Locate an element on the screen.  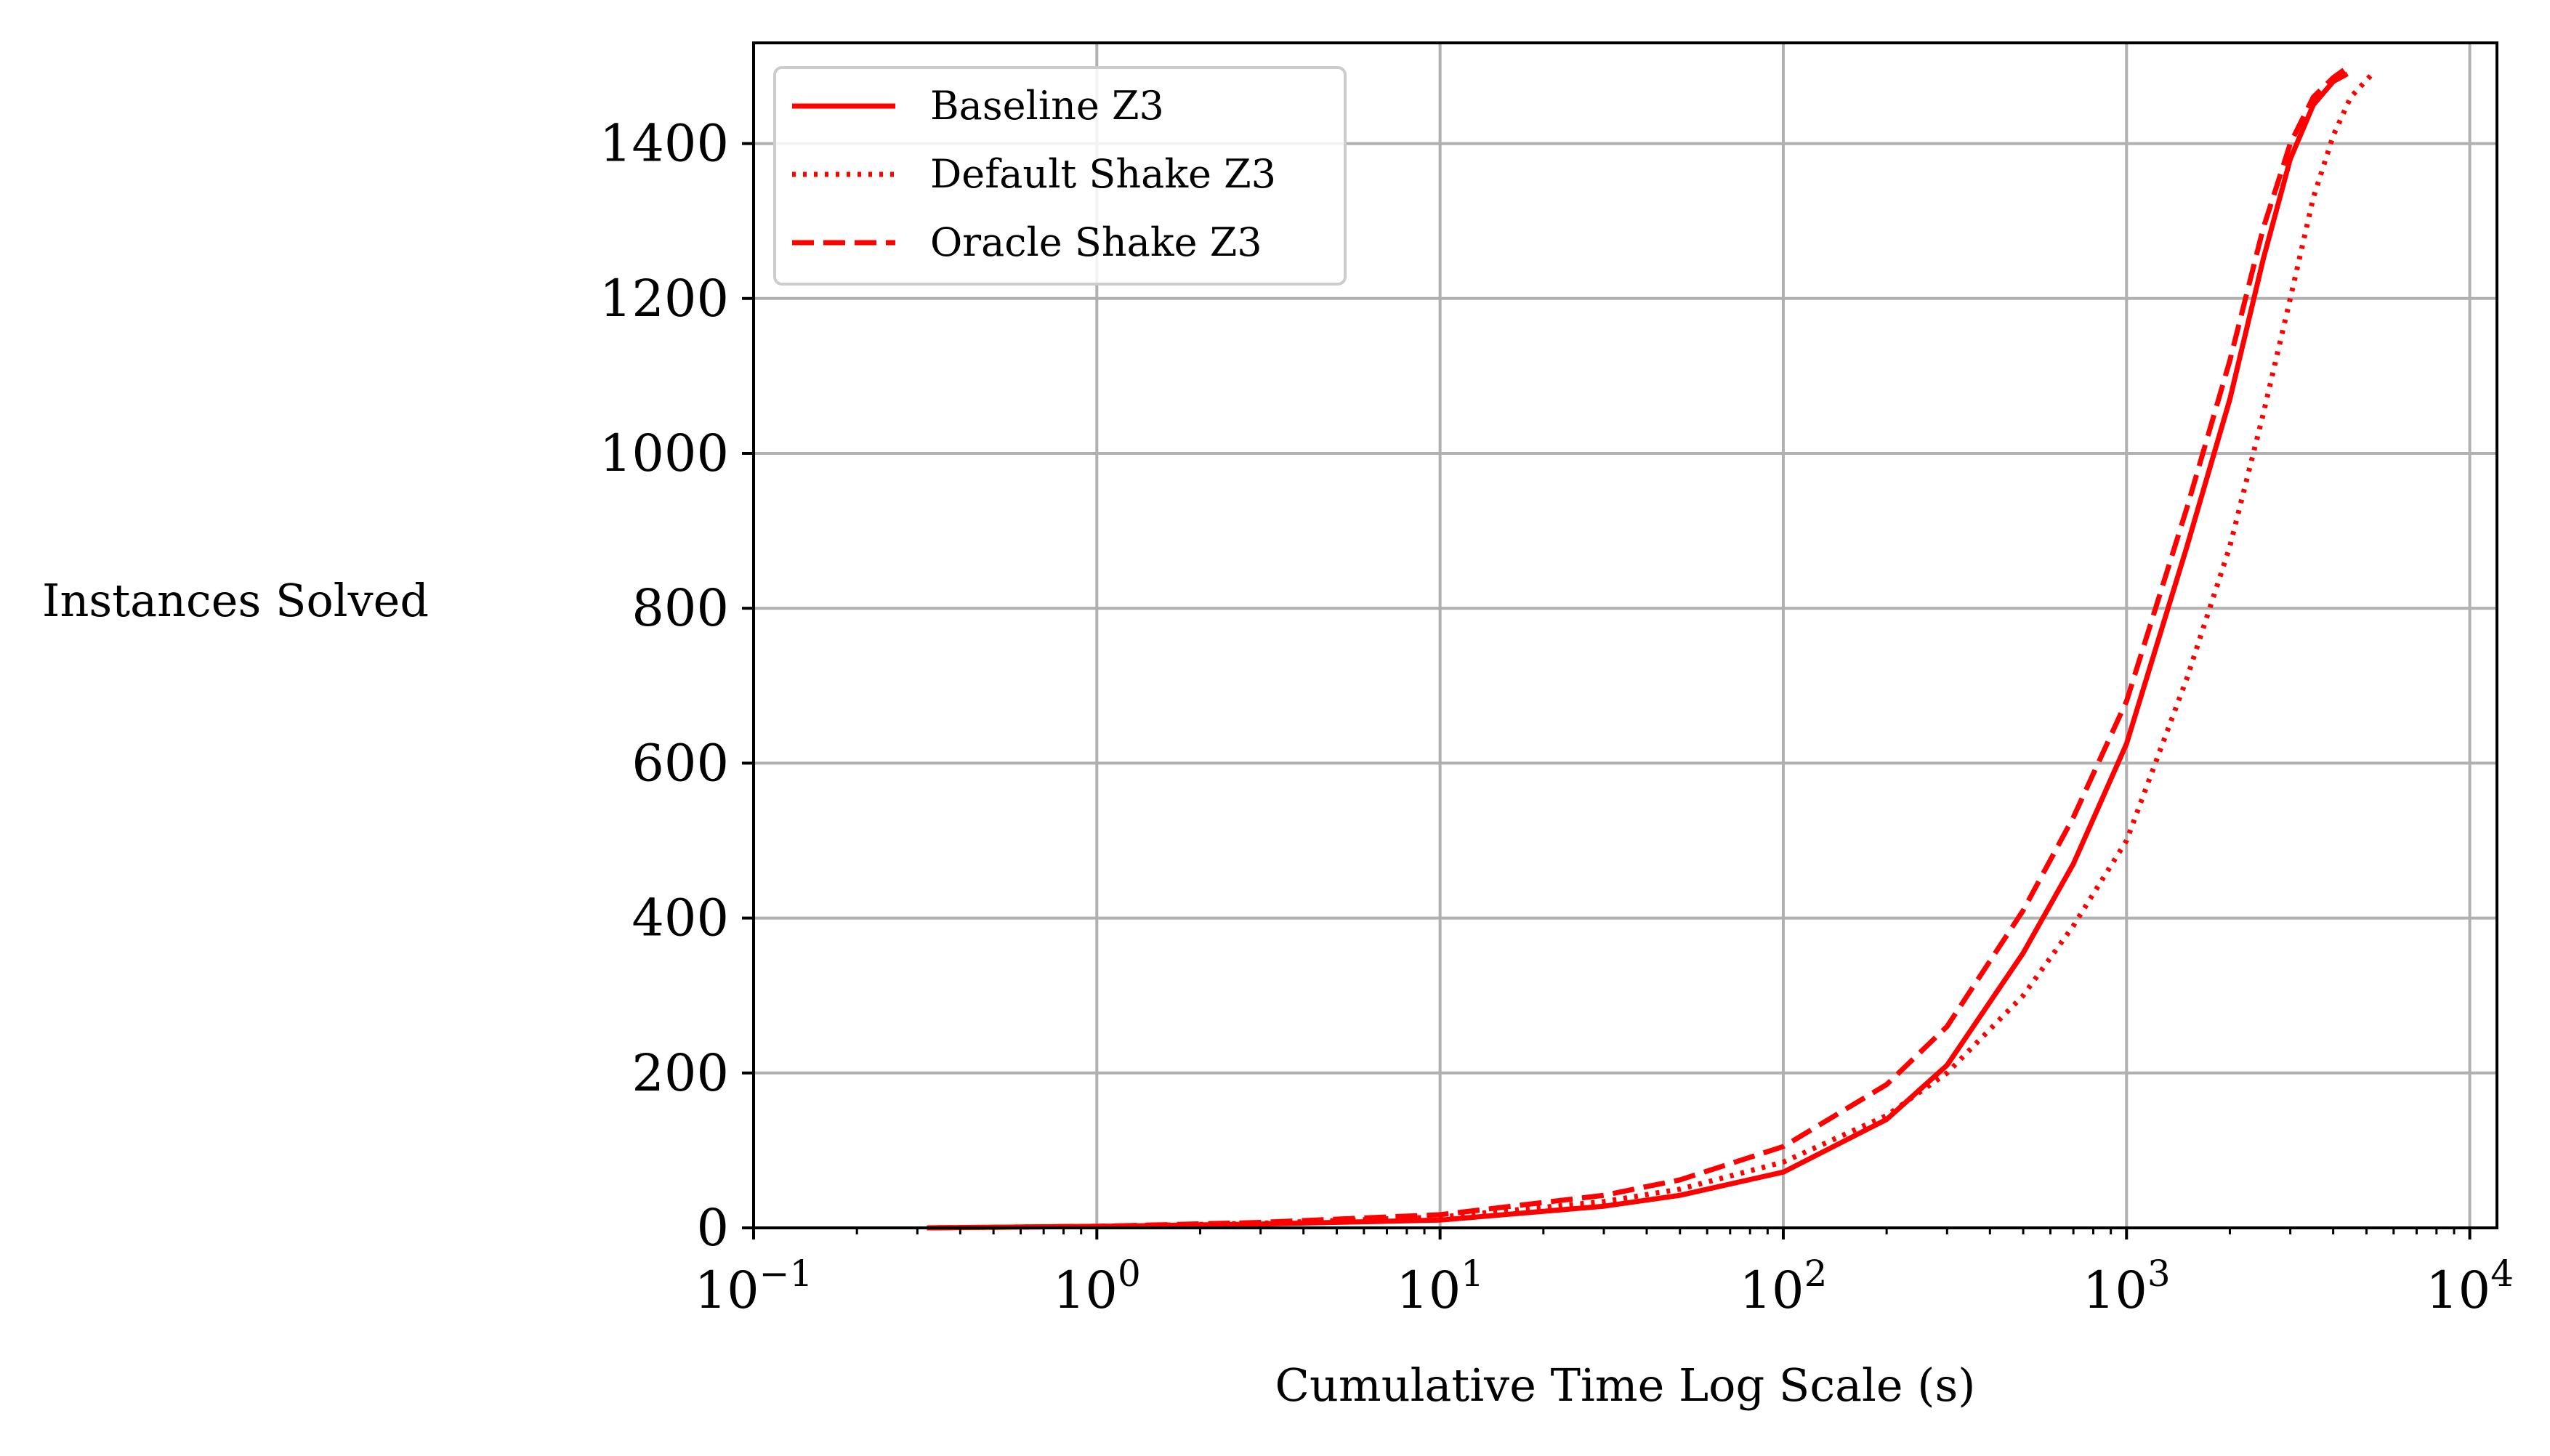
x-tick-label: 10³ is located at coordinates (2127, 1286).